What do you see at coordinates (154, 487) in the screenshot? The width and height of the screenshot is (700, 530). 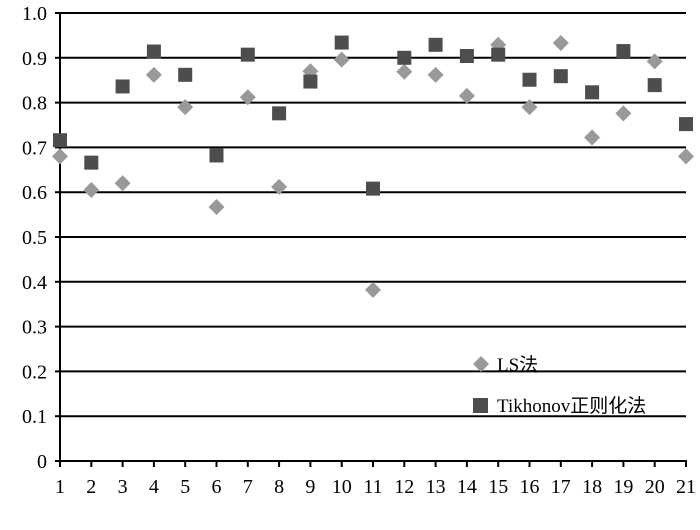 I see `x-tick-label: 4` at bounding box center [154, 487].